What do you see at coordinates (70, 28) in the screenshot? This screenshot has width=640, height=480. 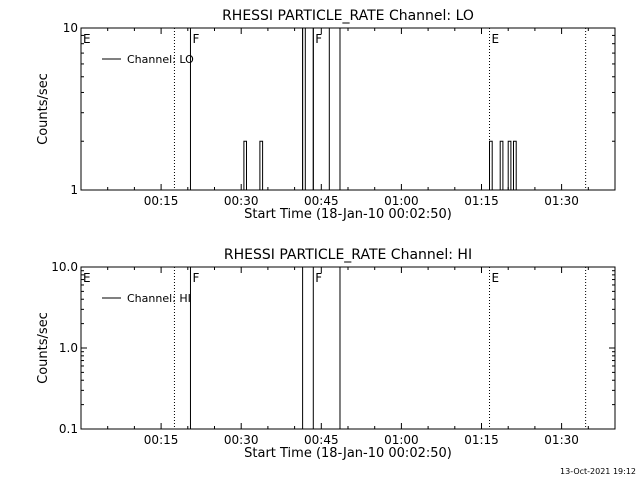 I see `y-tick-label: 10` at bounding box center [70, 28].